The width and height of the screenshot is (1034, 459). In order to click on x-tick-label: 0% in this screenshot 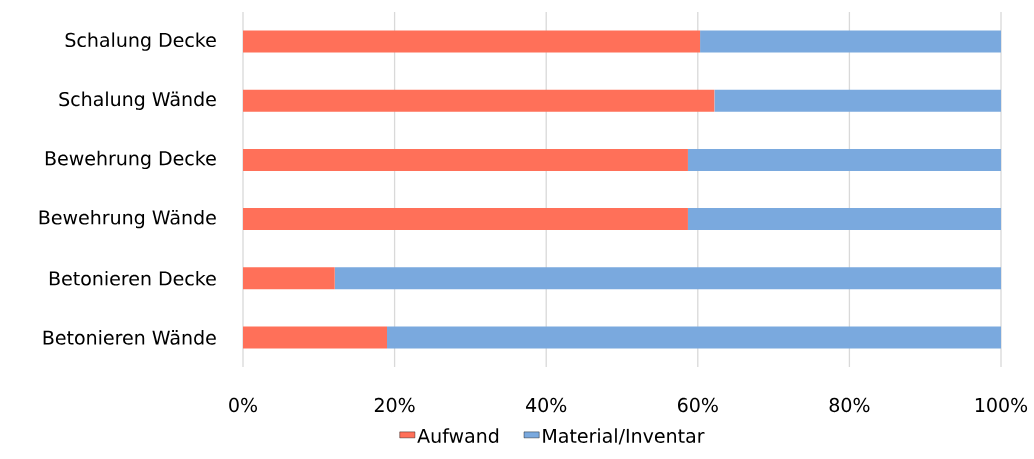, I will do `click(243, 405)`.